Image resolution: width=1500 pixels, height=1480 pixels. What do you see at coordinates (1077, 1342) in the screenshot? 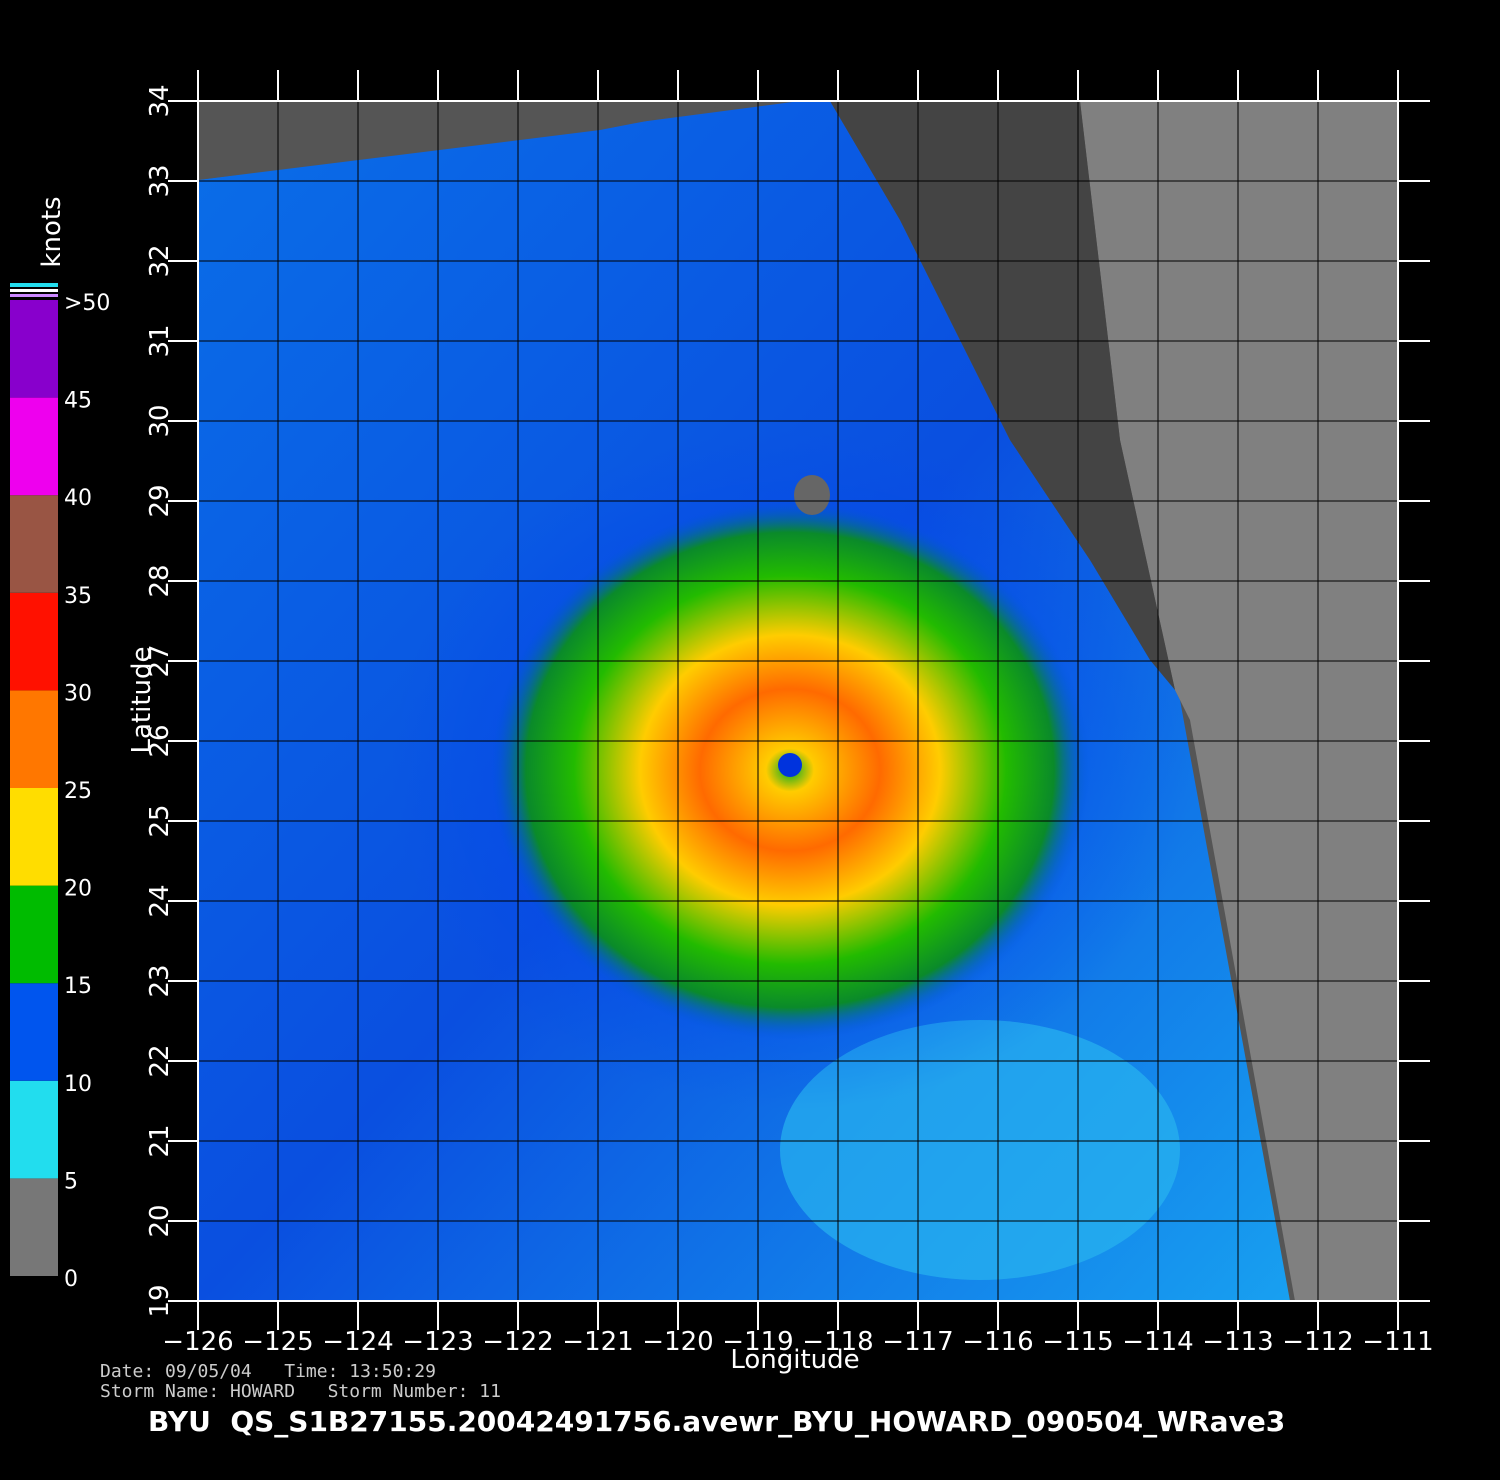
I see `x-tick-label: −115` at bounding box center [1077, 1342].